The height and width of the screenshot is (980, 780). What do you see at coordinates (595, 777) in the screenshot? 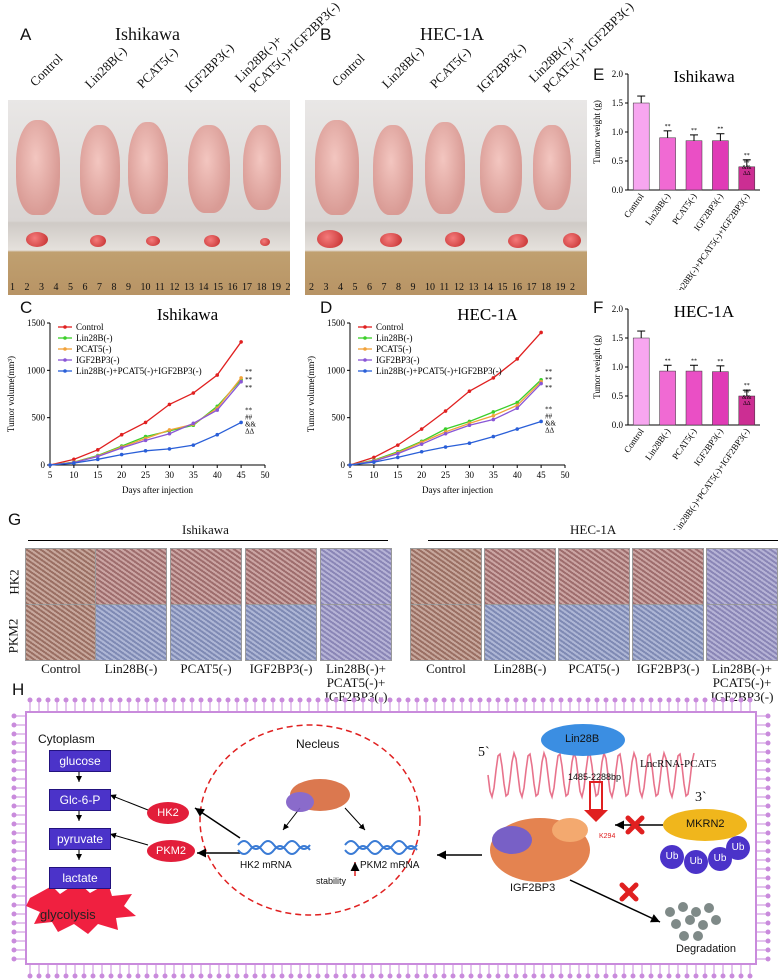
I see `bp-range-label: 1485-2288bp` at bounding box center [595, 777].